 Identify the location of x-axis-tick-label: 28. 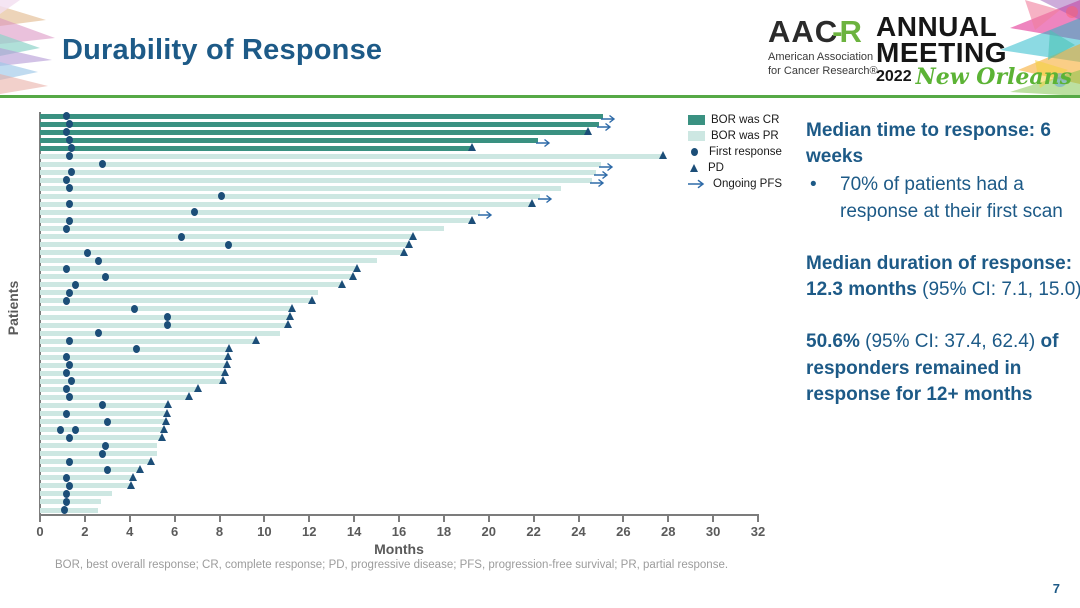
(668, 531).